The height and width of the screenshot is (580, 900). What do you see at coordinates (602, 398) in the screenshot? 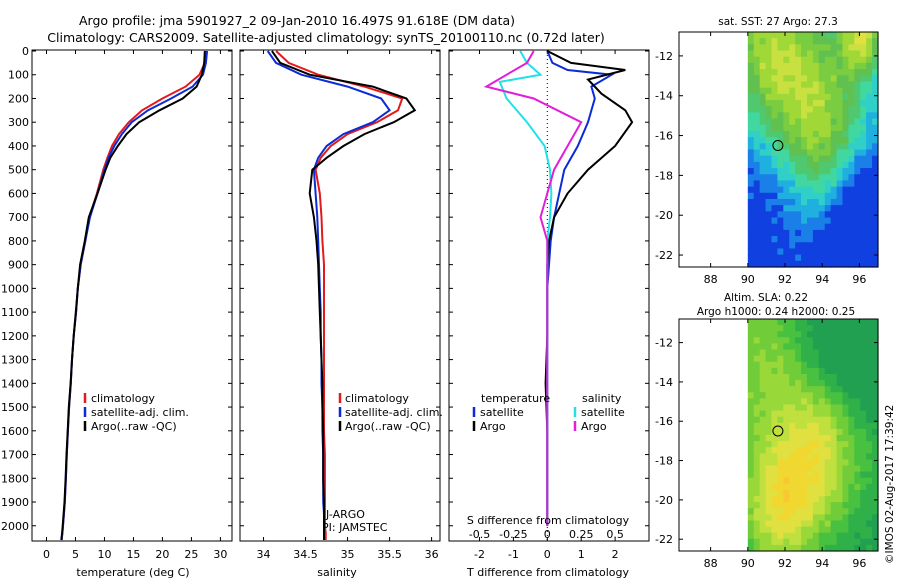
I see `legend-salinity-title: salinity` at bounding box center [602, 398].